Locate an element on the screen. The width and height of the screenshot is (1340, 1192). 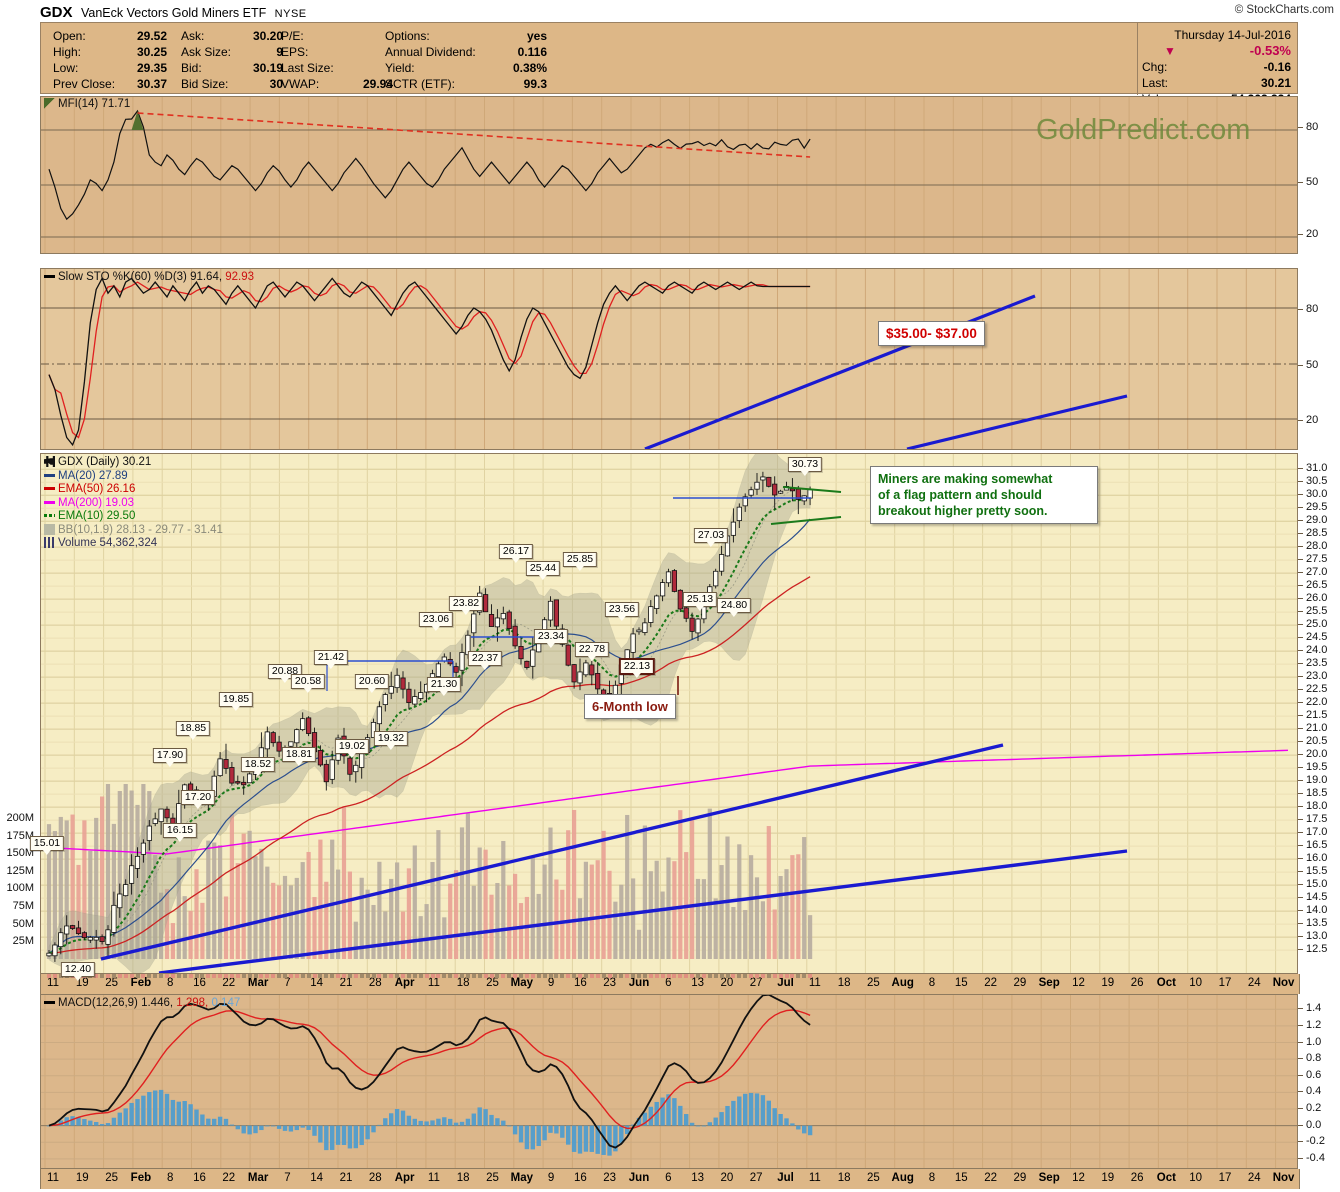
quote-label: Ask Size: is located at coordinates (206, 52).